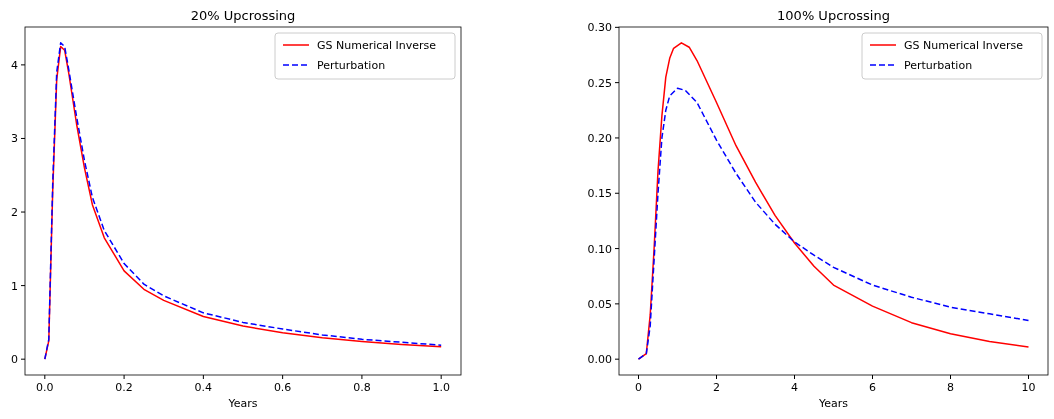 The width and height of the screenshot is (1054, 419). What do you see at coordinates (599, 304) in the screenshot?
I see `y-tick-label: 0.05` at bounding box center [599, 304].